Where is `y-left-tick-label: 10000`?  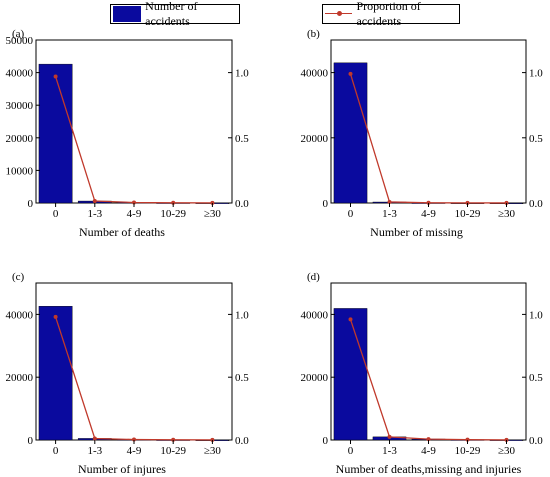
y-left-tick-label: 10000 is located at coordinates (20, 171).